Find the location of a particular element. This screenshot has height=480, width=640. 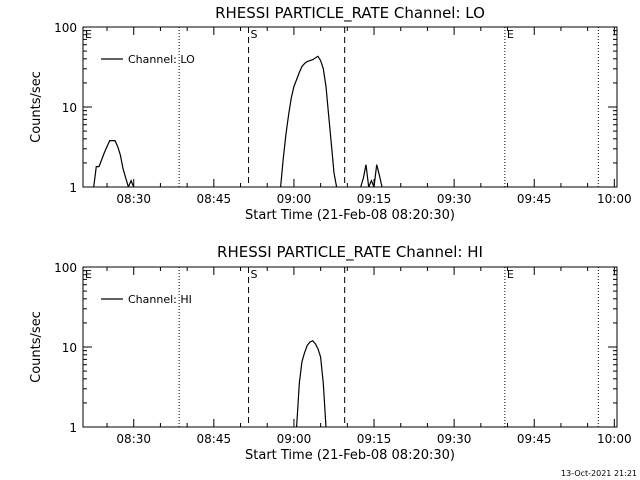

chart-title: RHESSI PARTICLE_RATE Channel: LO is located at coordinates (350, 13).